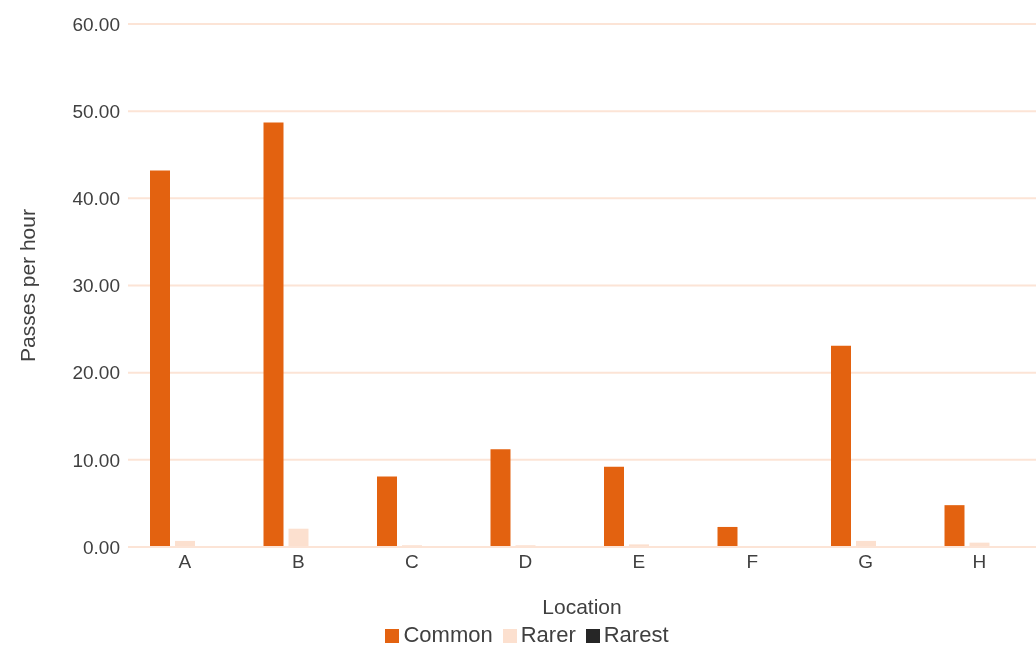 The width and height of the screenshot is (1036, 662). Describe the element at coordinates (411, 562) in the screenshot. I see `x-tick-label: C` at that location.